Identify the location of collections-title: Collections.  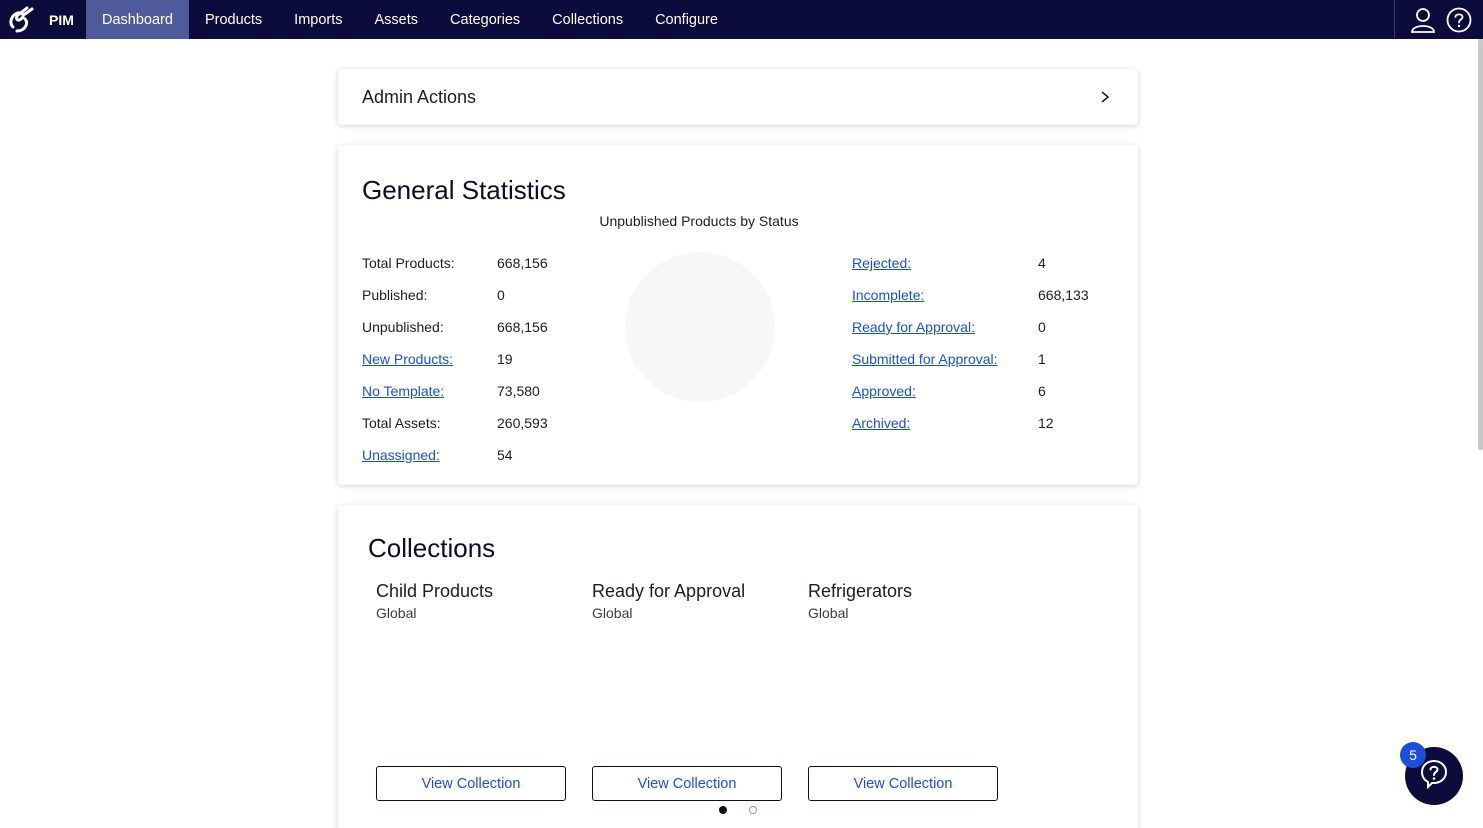
(432, 548).